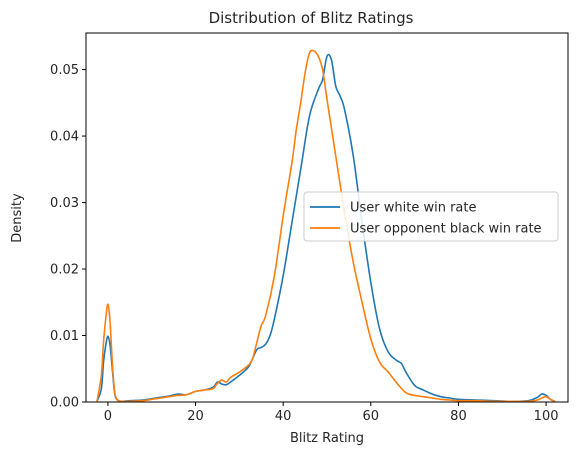  I want to click on legend-label: User white win rate, so click(413, 208).